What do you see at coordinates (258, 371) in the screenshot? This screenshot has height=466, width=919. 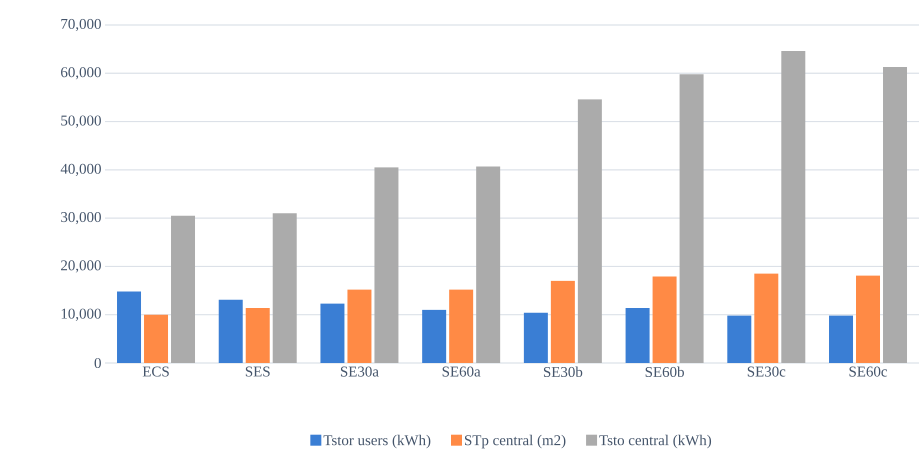 I see `x-tick-label: SES` at bounding box center [258, 371].